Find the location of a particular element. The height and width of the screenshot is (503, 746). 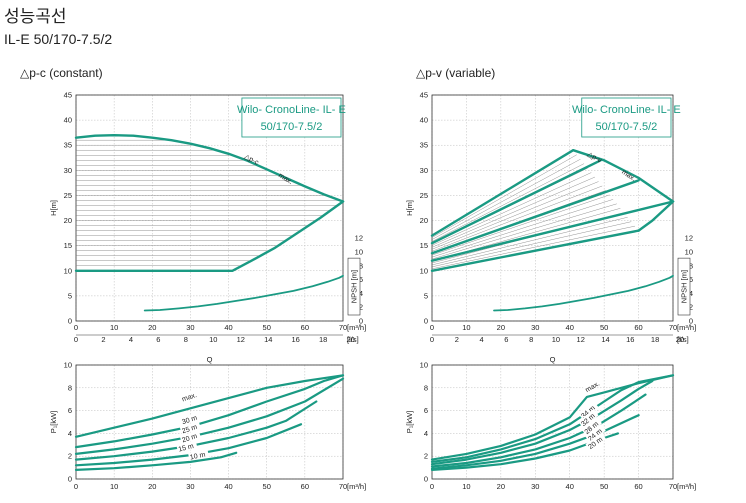

dpc-head-xtick-label: 20 is located at coordinates (152, 327).